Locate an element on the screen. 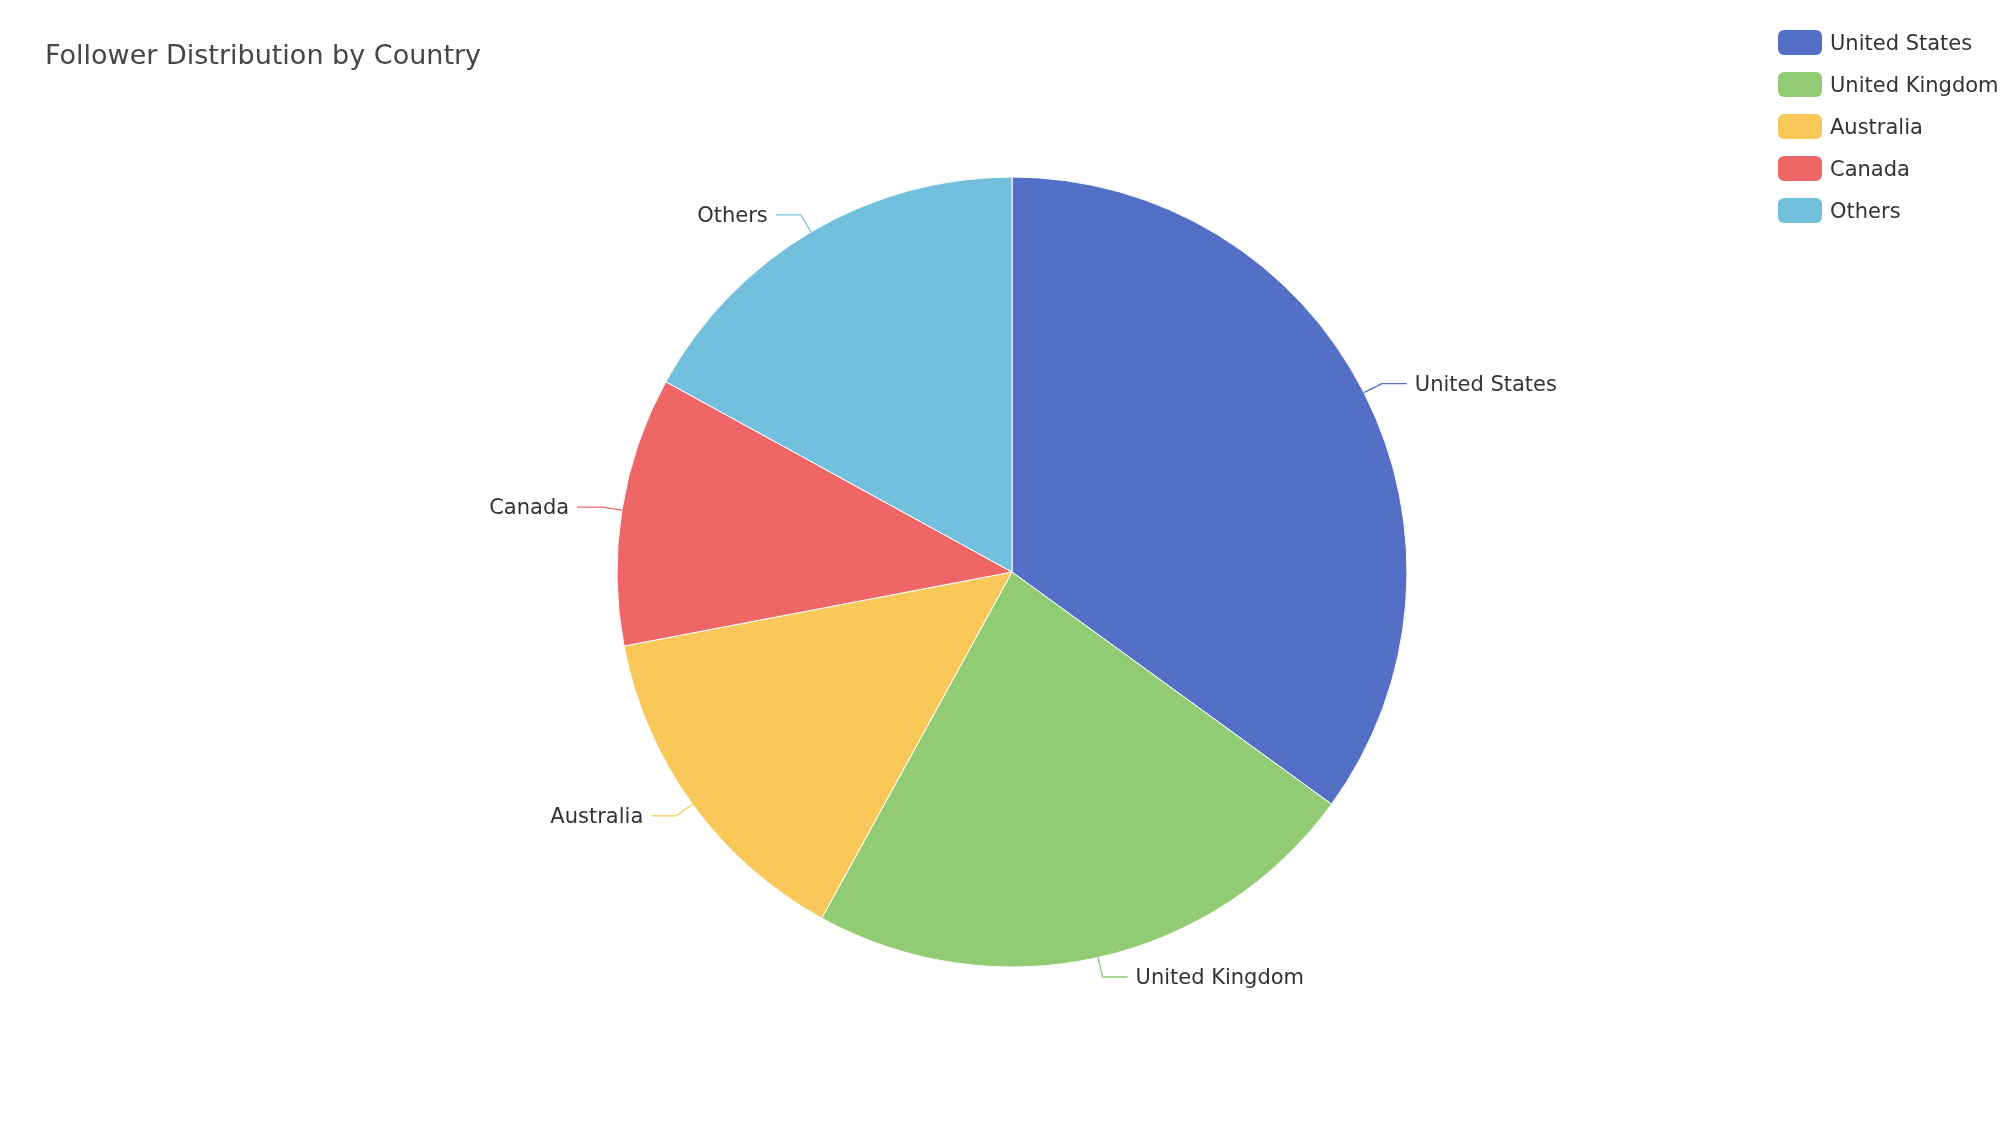 The image size is (2009, 1127). slice-label: United Kingdom is located at coordinates (1220, 977).